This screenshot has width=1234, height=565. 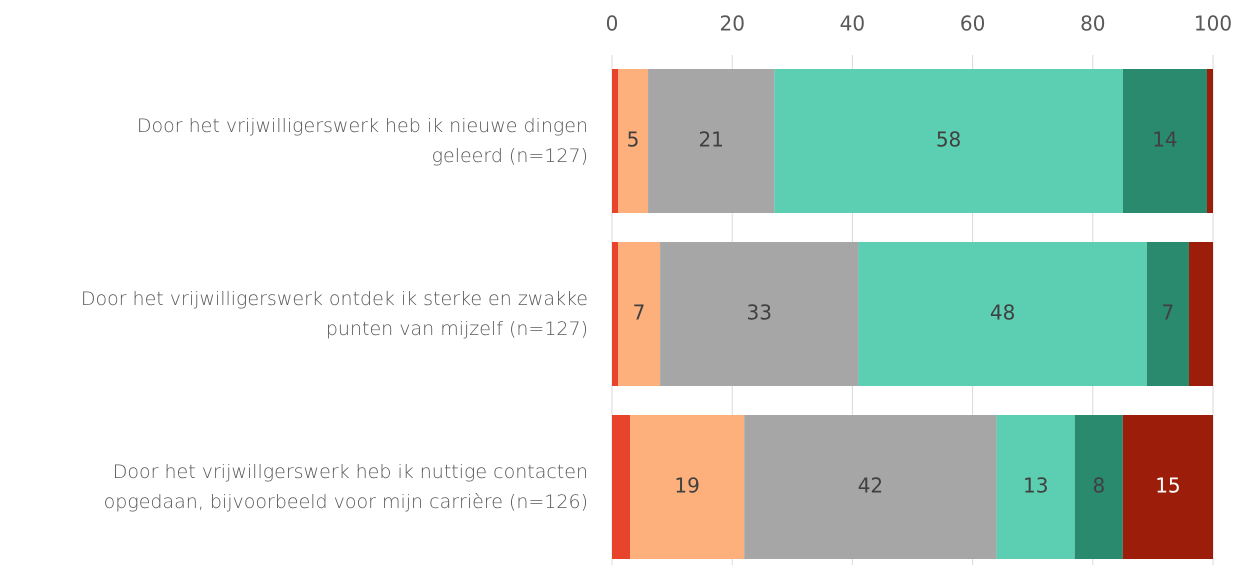 What do you see at coordinates (1092, 24) in the screenshot?
I see `x-tick-label: 80` at bounding box center [1092, 24].